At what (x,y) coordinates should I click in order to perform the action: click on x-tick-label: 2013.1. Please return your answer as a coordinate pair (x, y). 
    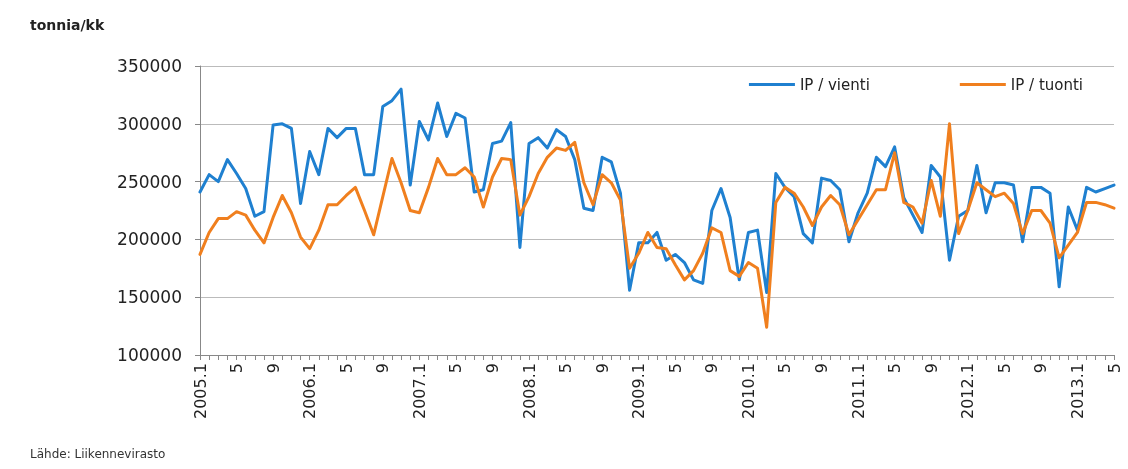
    Looking at the image, I should click on (1077, 391).